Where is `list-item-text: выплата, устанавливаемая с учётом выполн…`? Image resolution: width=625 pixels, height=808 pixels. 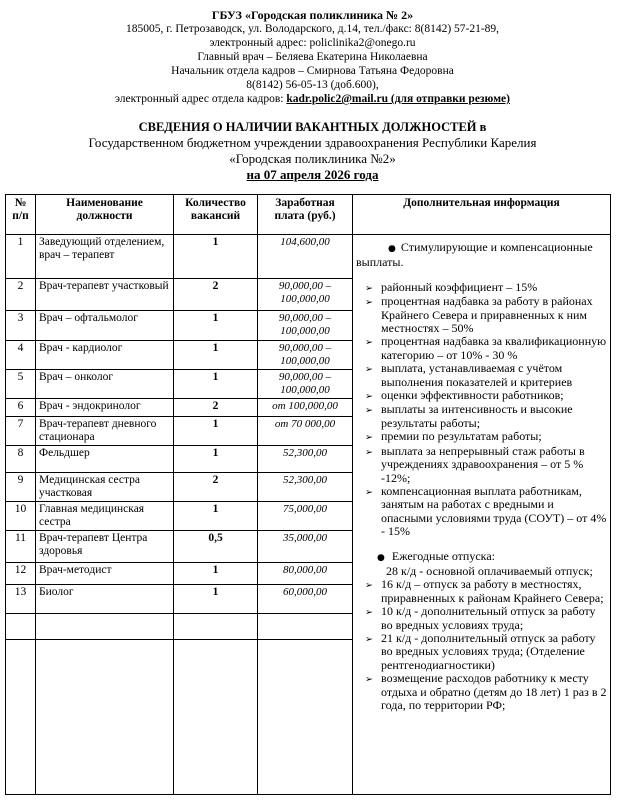
list-item-text: выплата, устанавливаемая с учётом выполн… is located at coordinates (477, 375).